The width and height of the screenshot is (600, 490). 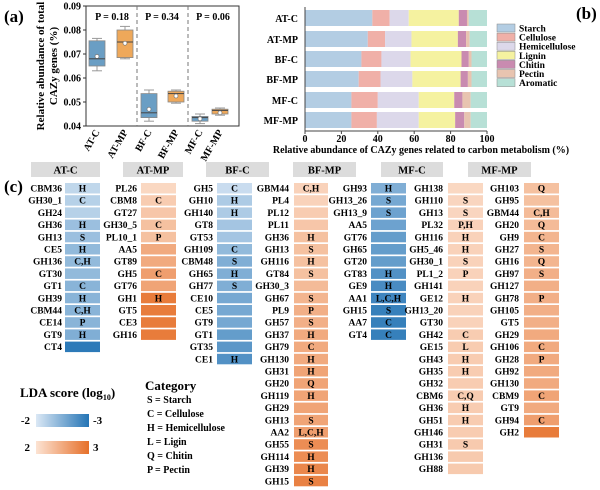 What do you see at coordinates (46, 190) in the screenshot?
I see `gene-family-label: CBM36` at bounding box center [46, 190].